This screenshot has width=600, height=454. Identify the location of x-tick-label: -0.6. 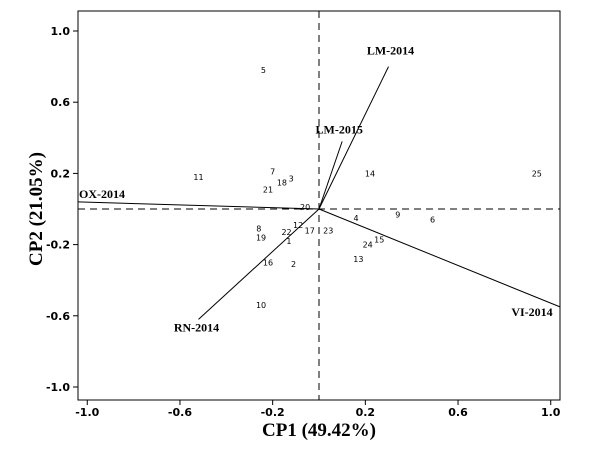
(180, 412).